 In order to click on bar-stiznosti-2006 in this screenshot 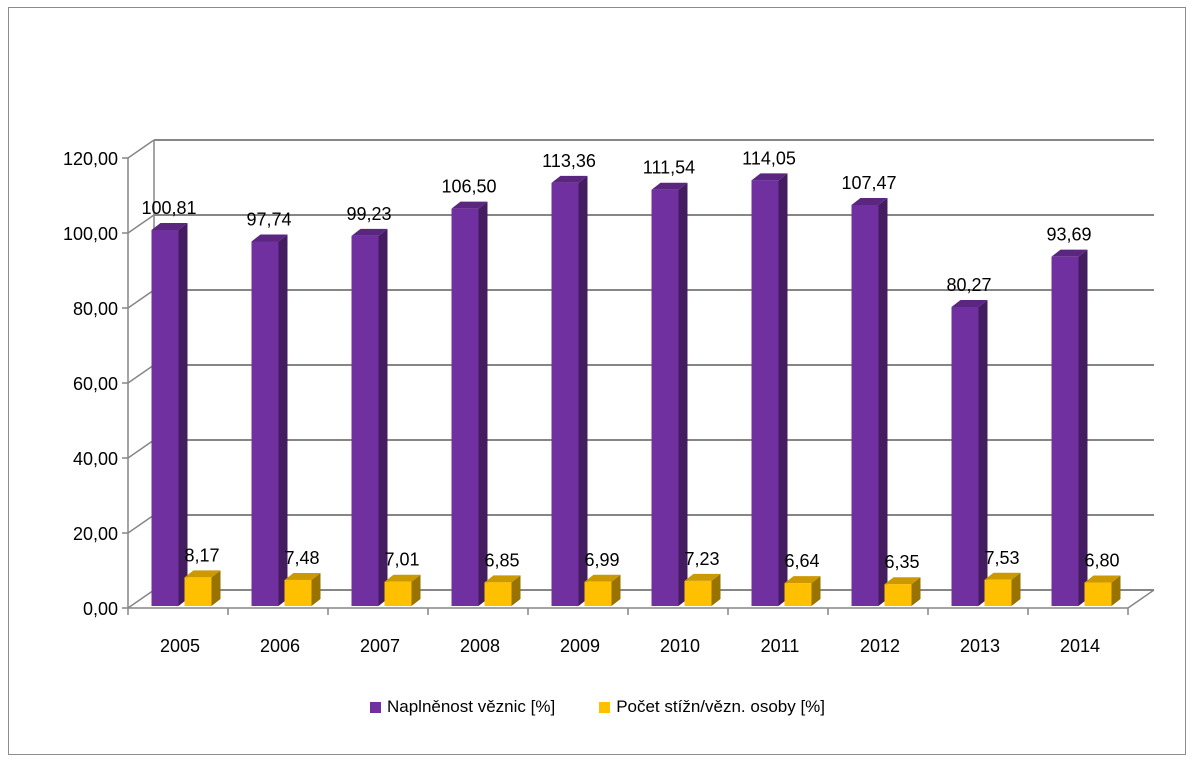, I will do `click(302, 589)`.